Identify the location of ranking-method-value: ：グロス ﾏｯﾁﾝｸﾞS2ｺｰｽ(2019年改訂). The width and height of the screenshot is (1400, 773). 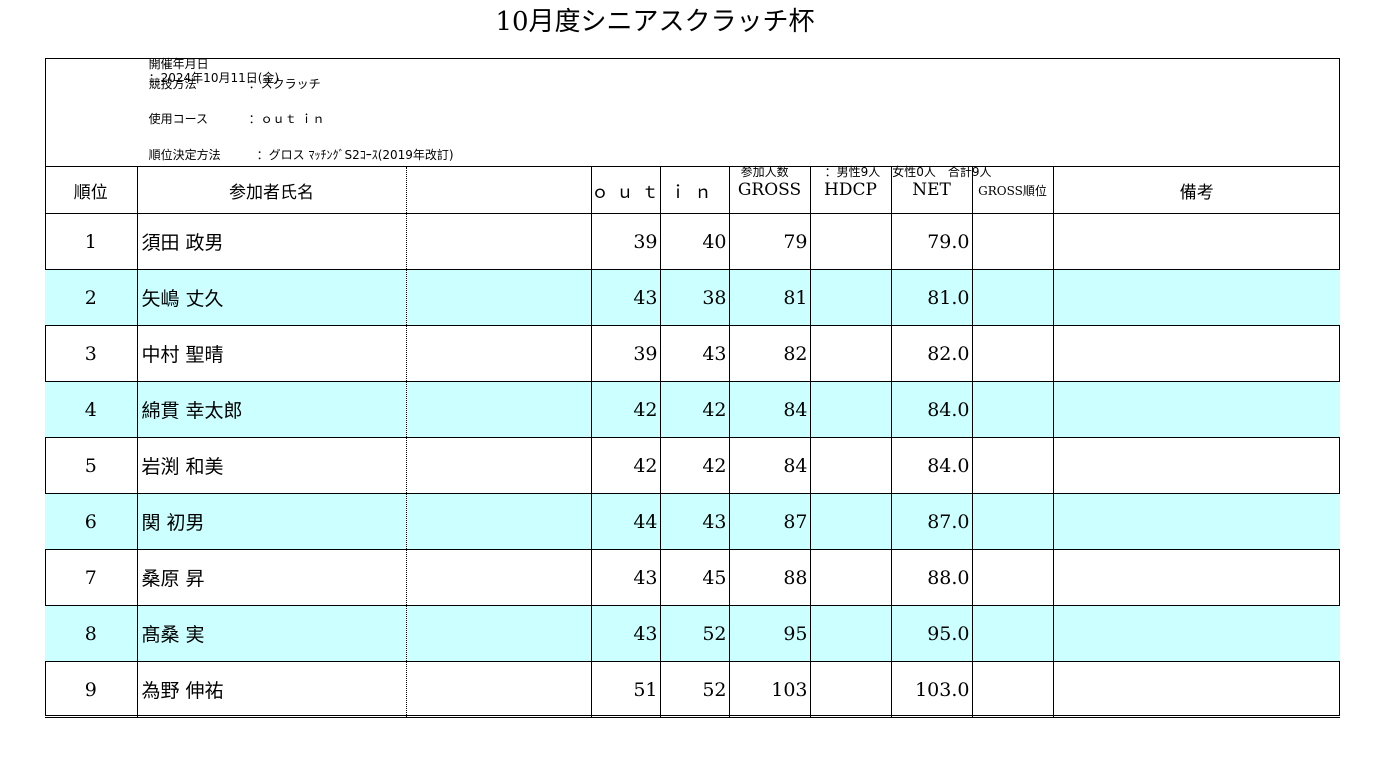
(355, 155).